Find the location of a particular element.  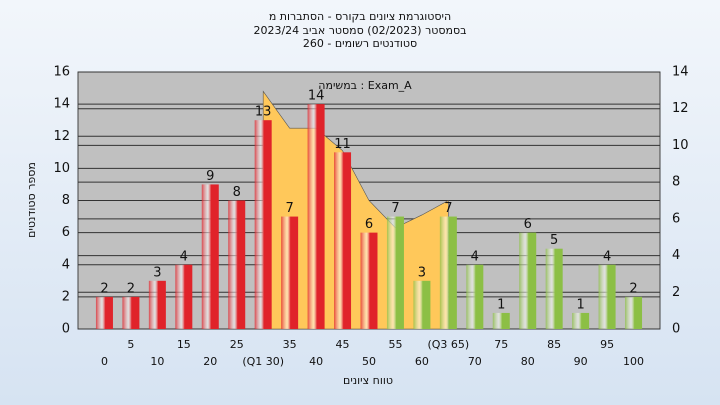

y2-tick-label: 6 is located at coordinates (676, 218).